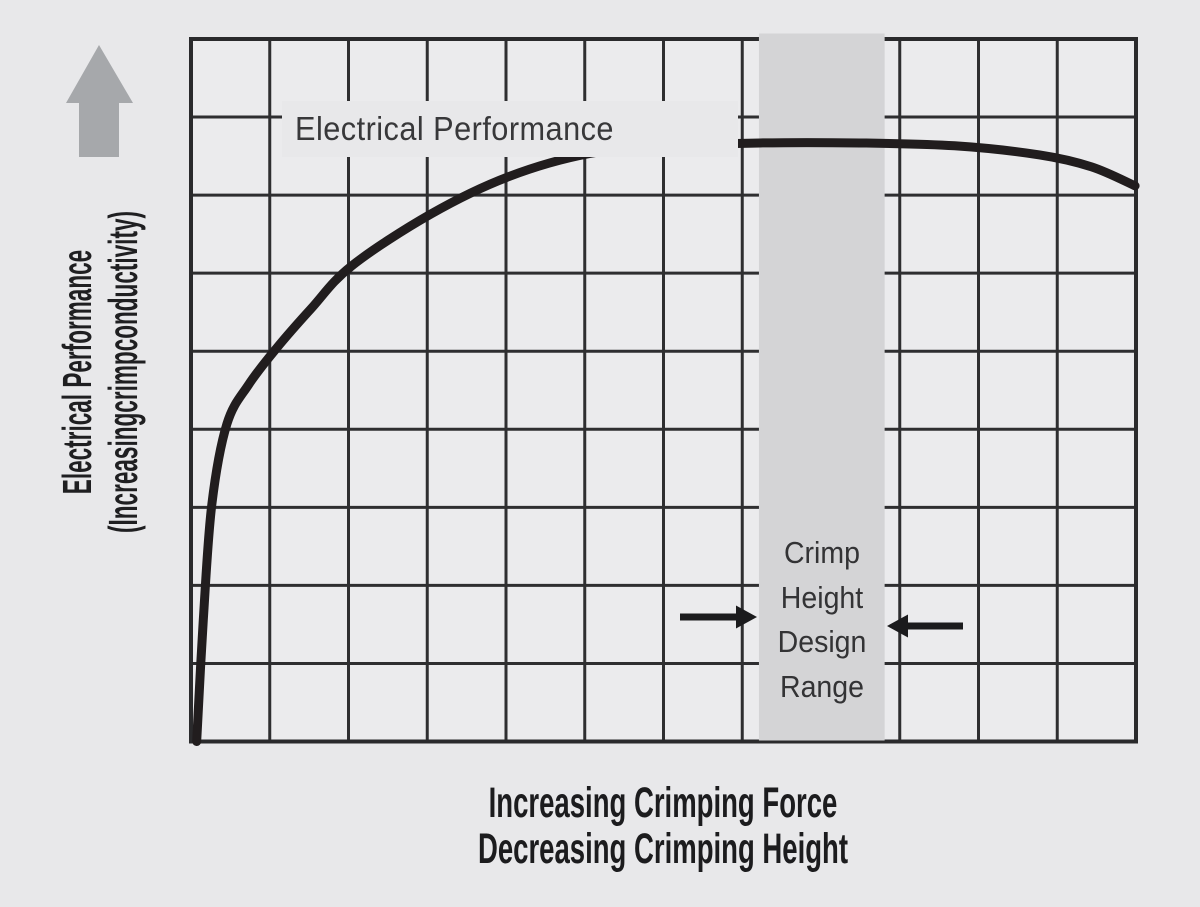  I want to click on band-left-pointer-arrow-icon, so click(718, 617).